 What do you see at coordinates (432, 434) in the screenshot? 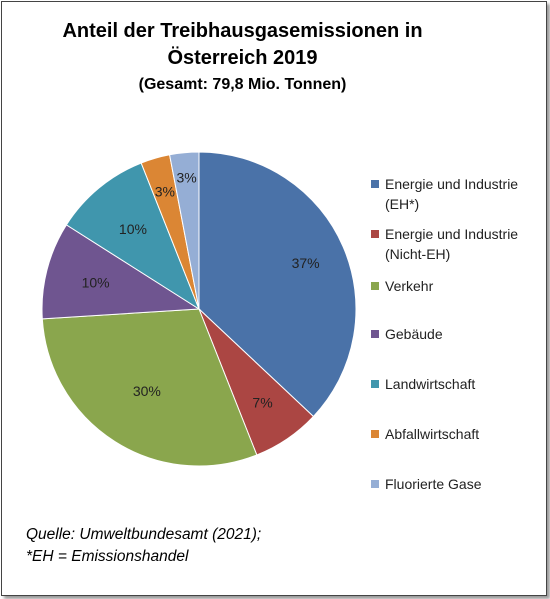
I see `legend-label: Abfallwirtschaft` at bounding box center [432, 434].